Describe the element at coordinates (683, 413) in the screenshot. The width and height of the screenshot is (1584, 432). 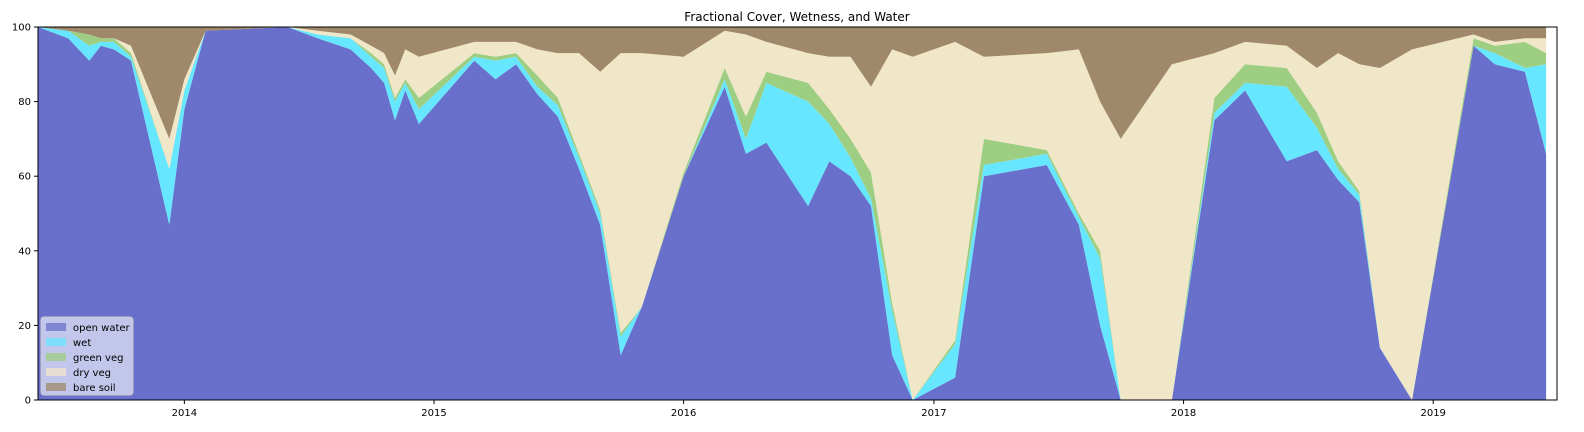
I see `x-tick-label: 2016` at that location.